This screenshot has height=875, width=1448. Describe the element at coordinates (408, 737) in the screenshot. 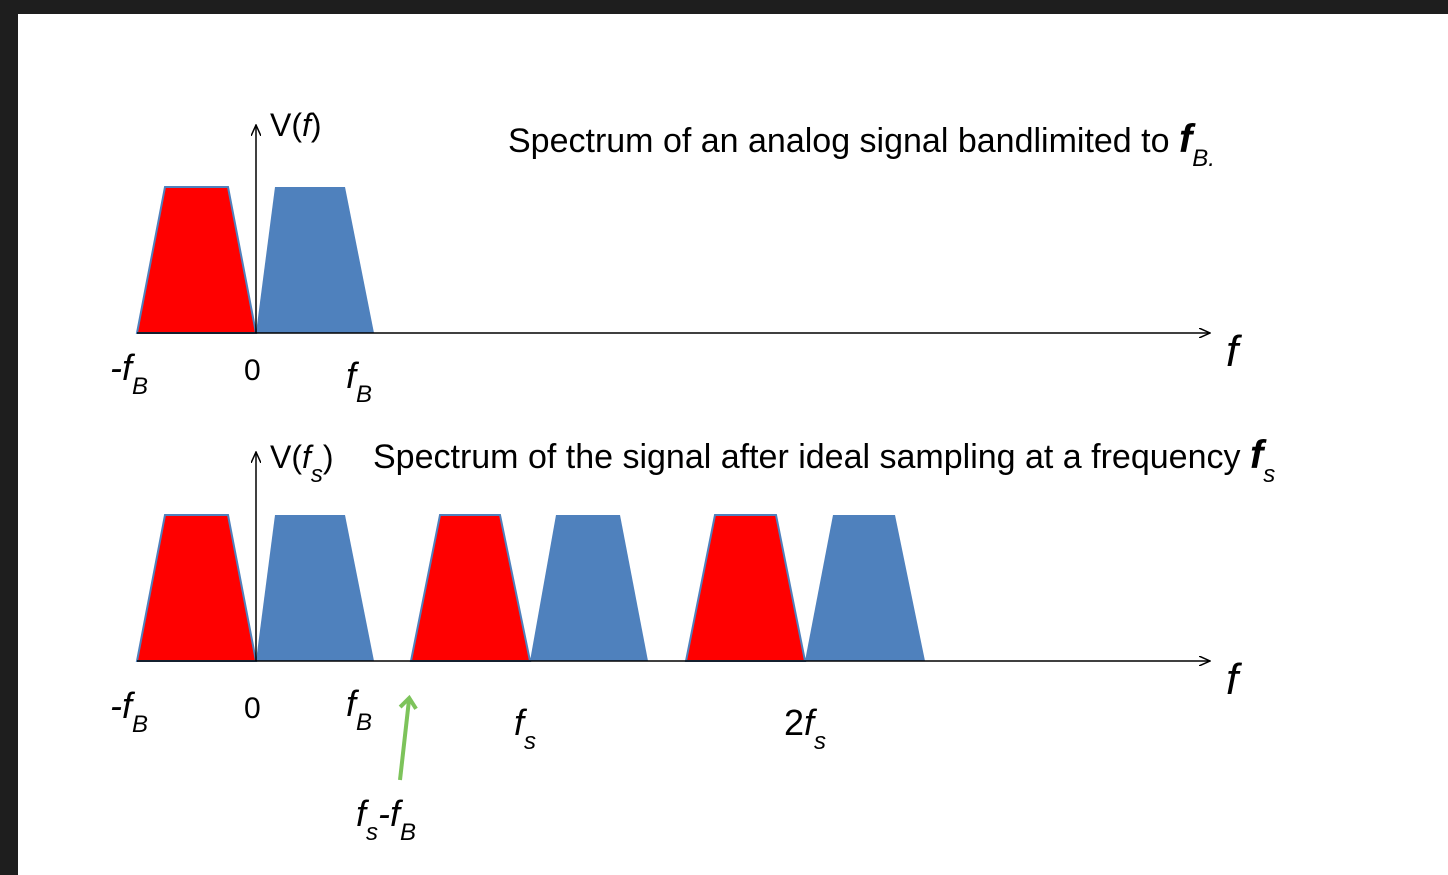

I see `pointer-arrow` at that location.